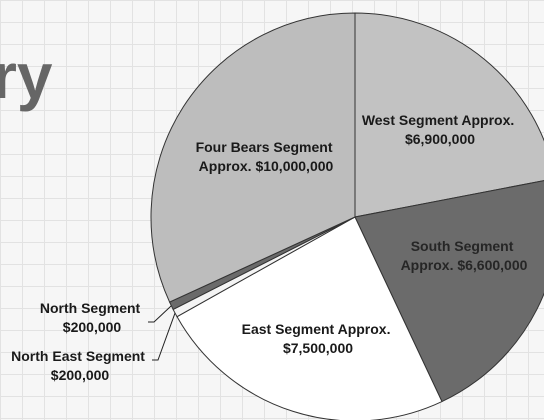 This screenshot has width=544, height=420. What do you see at coordinates (438, 120) in the screenshot?
I see `label-west-line1: West Segment Approx.` at bounding box center [438, 120].